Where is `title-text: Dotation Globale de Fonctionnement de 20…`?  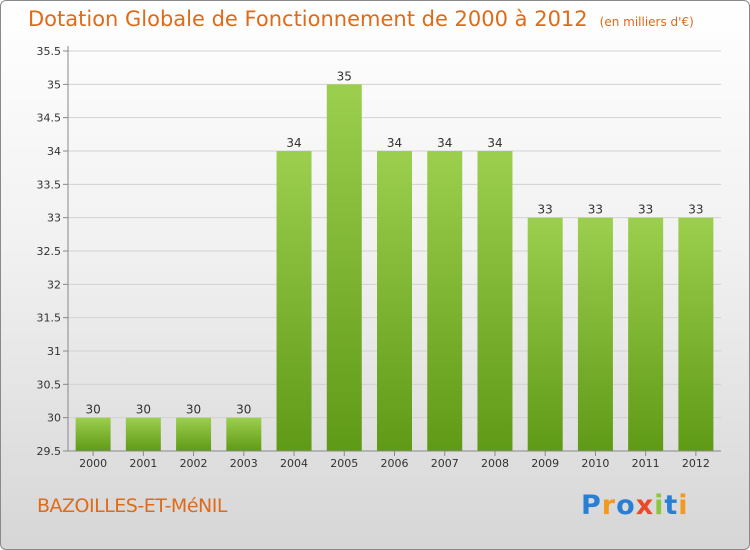
title-text: Dotation Globale de Fonctionnement de 20… is located at coordinates (308, 19).